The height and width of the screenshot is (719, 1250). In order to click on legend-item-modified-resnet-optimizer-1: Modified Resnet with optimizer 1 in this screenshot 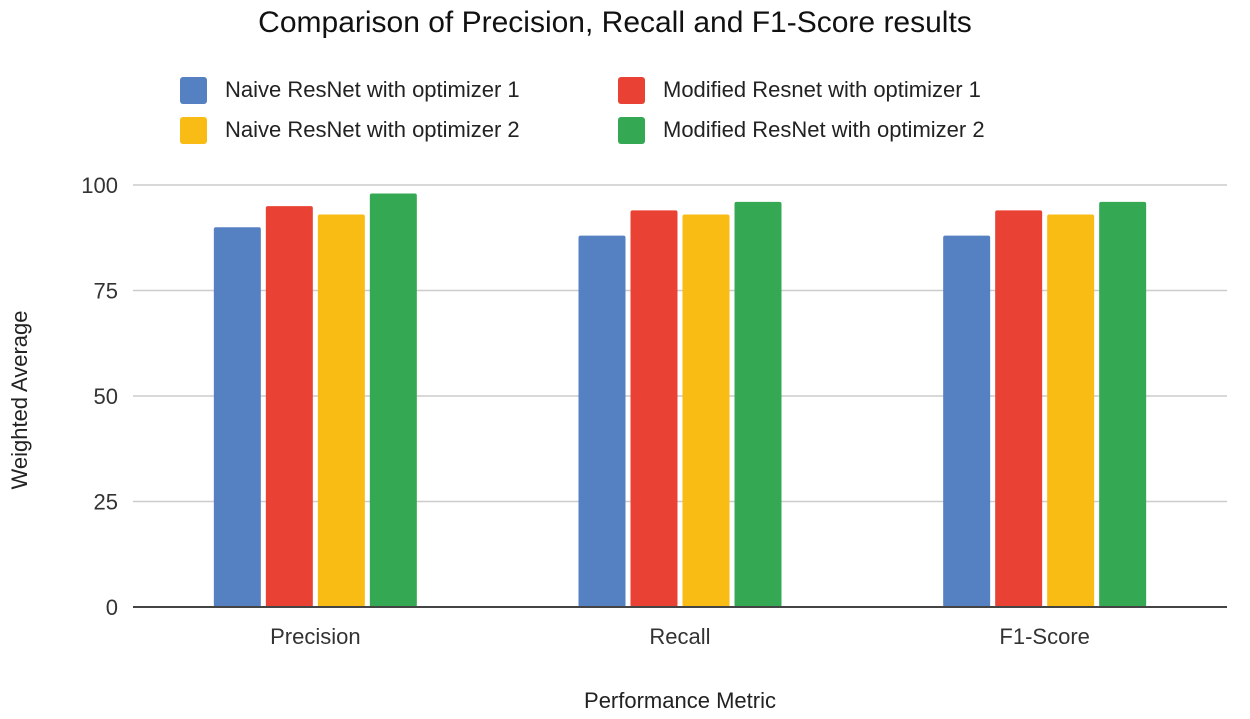, I will do `click(799, 90)`.